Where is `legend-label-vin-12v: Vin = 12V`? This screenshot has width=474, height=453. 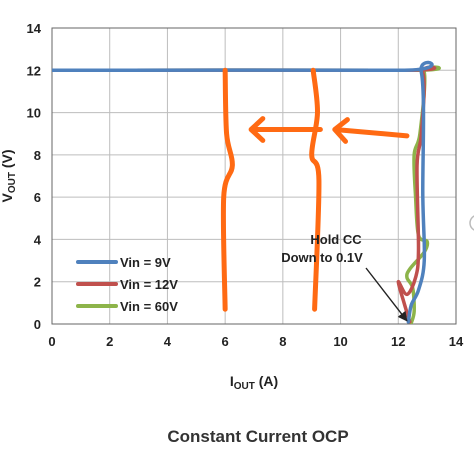
legend-label-vin-12v: Vin = 12V is located at coordinates (149, 284).